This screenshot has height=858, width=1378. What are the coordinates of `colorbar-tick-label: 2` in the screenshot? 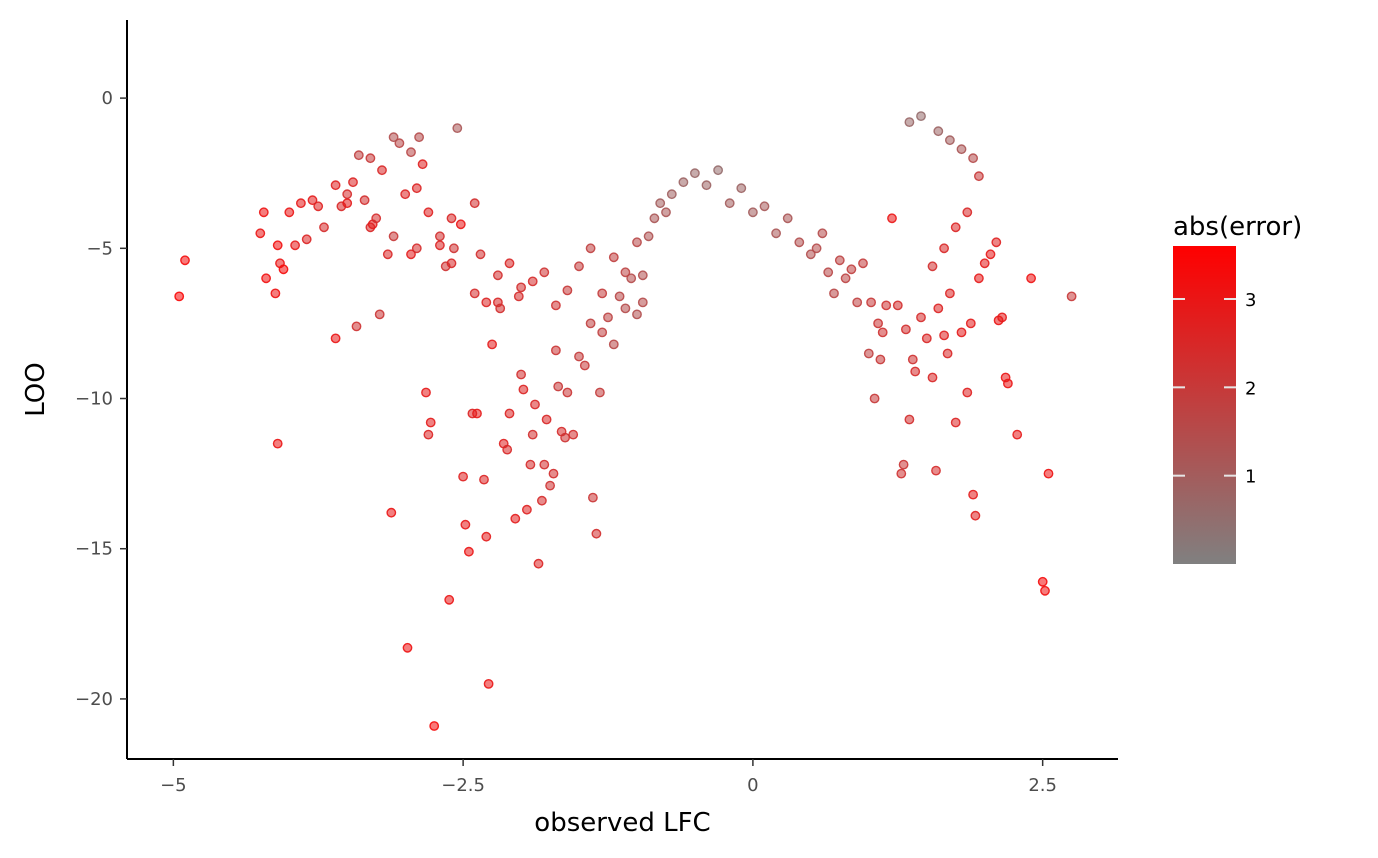 It's located at (1250, 388).